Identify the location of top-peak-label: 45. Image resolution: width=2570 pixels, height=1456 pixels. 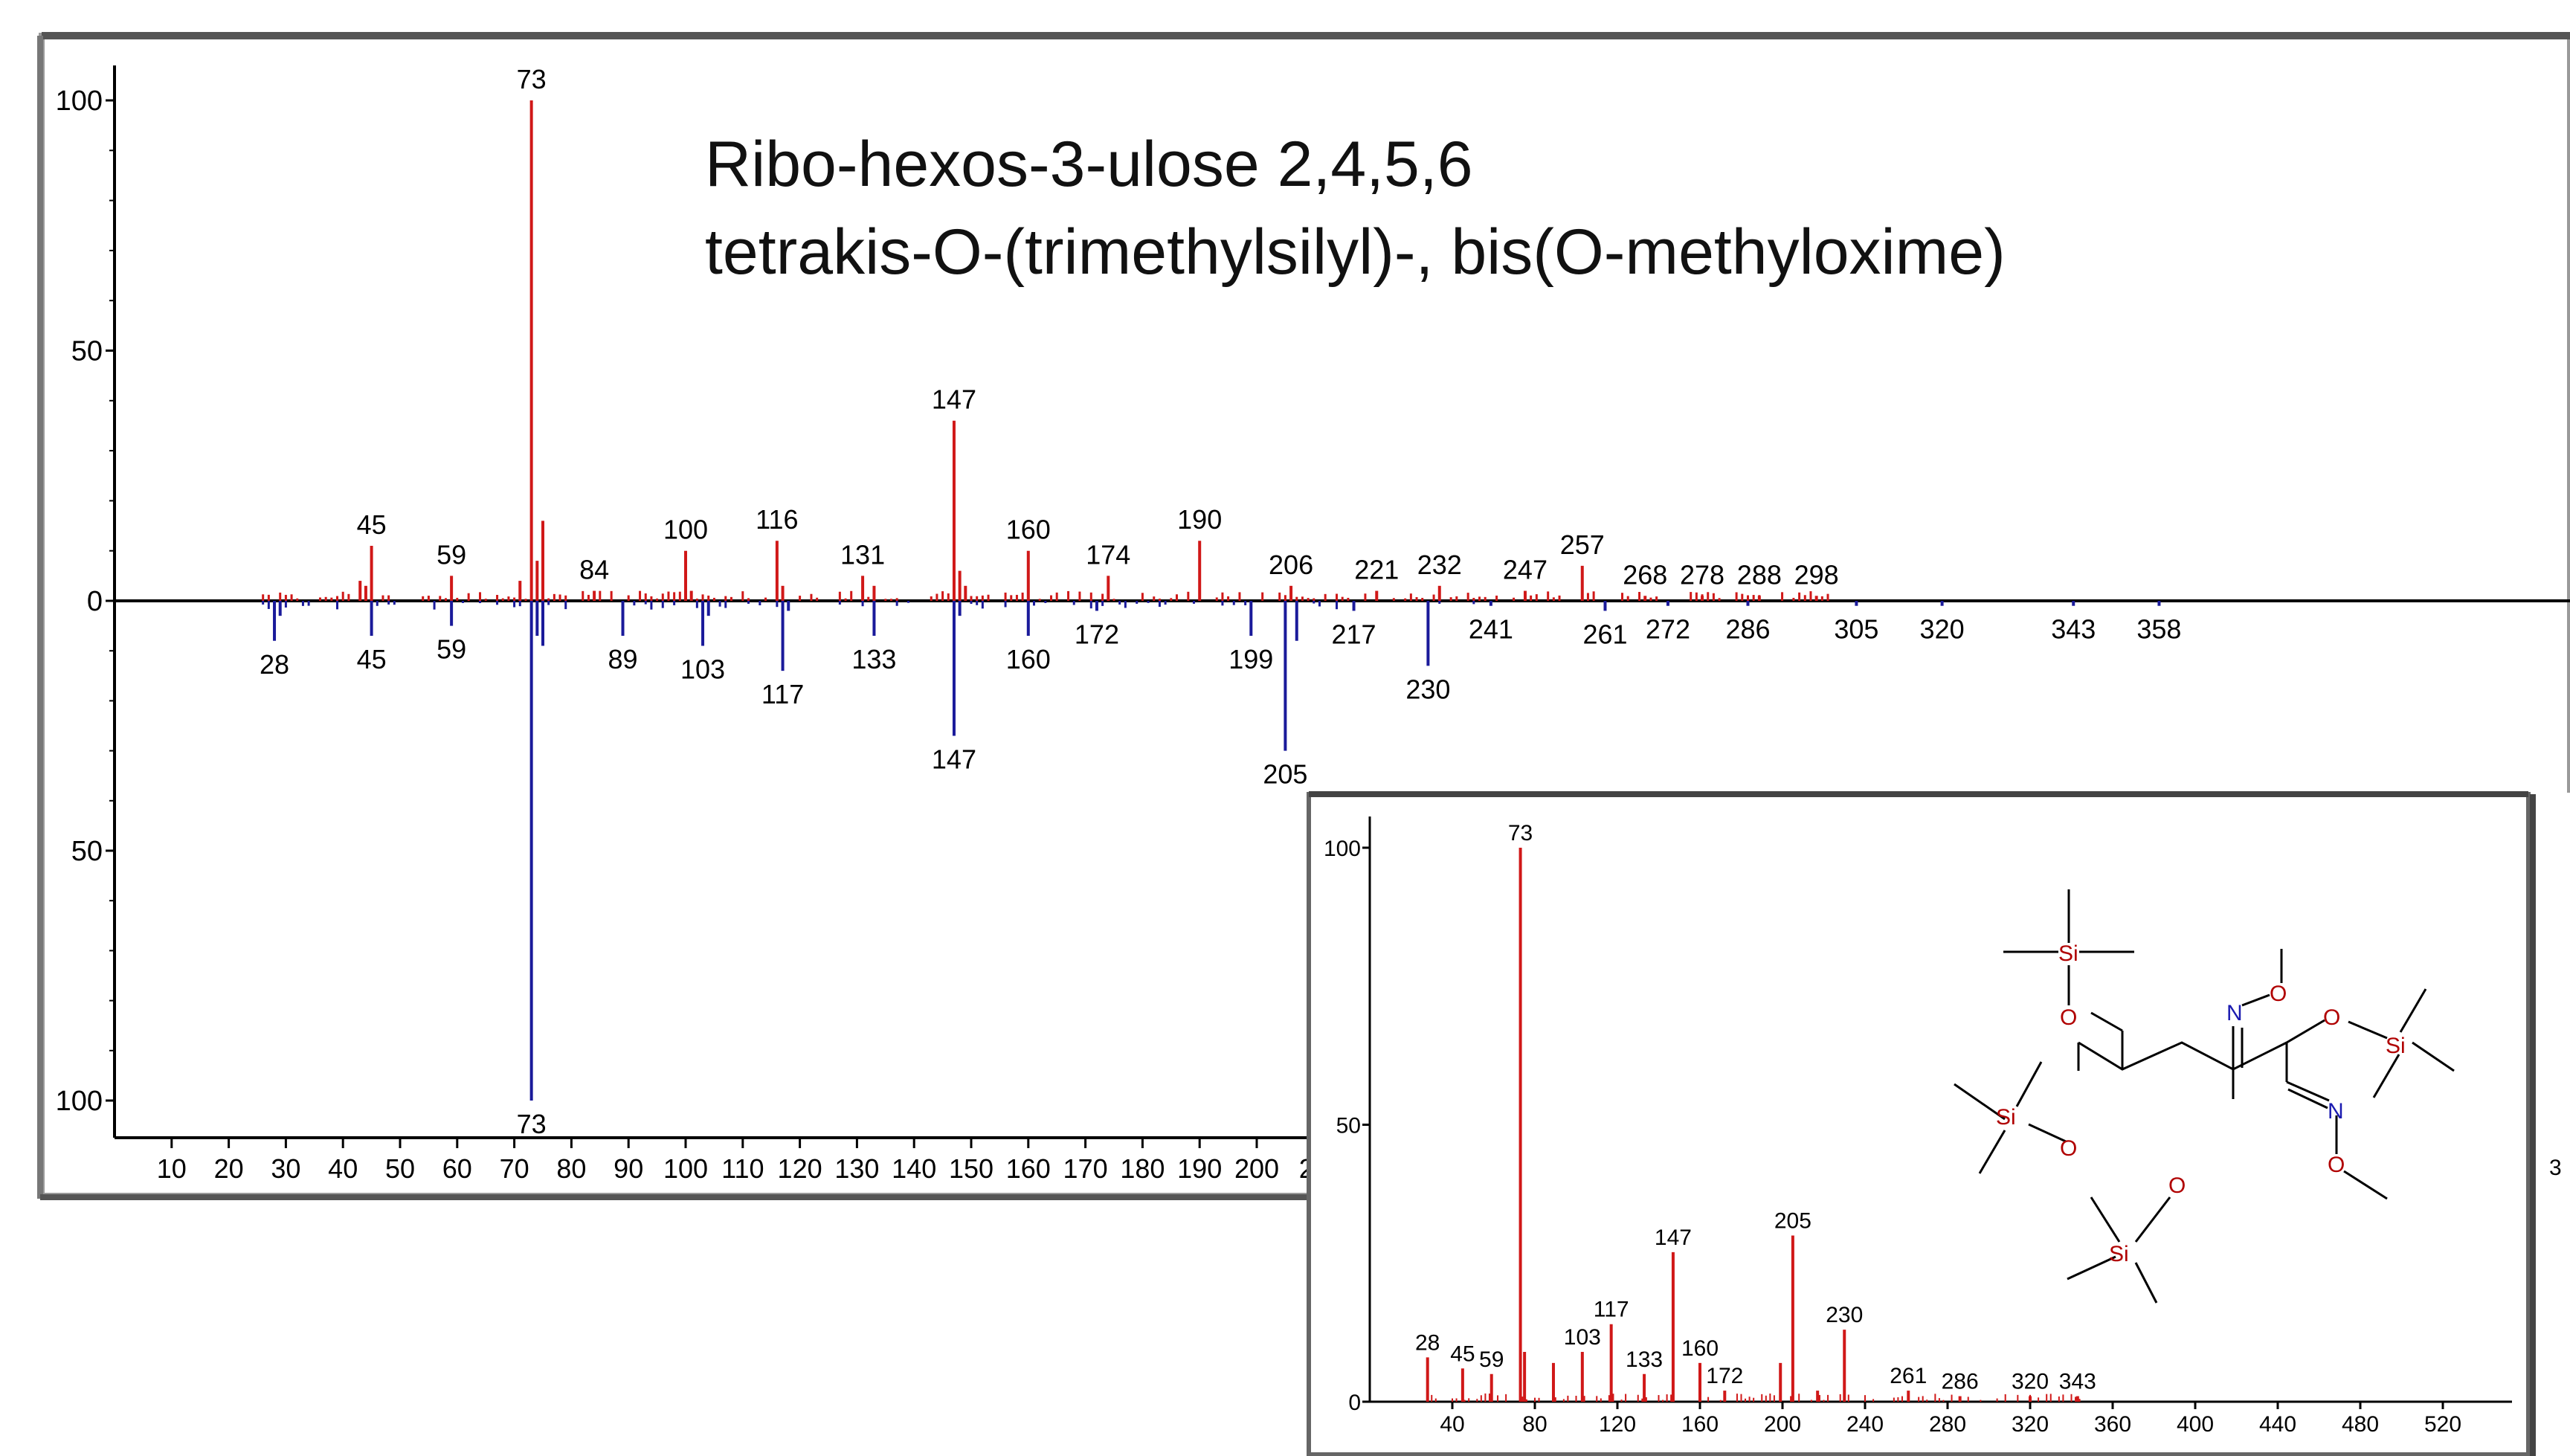
(372, 525).